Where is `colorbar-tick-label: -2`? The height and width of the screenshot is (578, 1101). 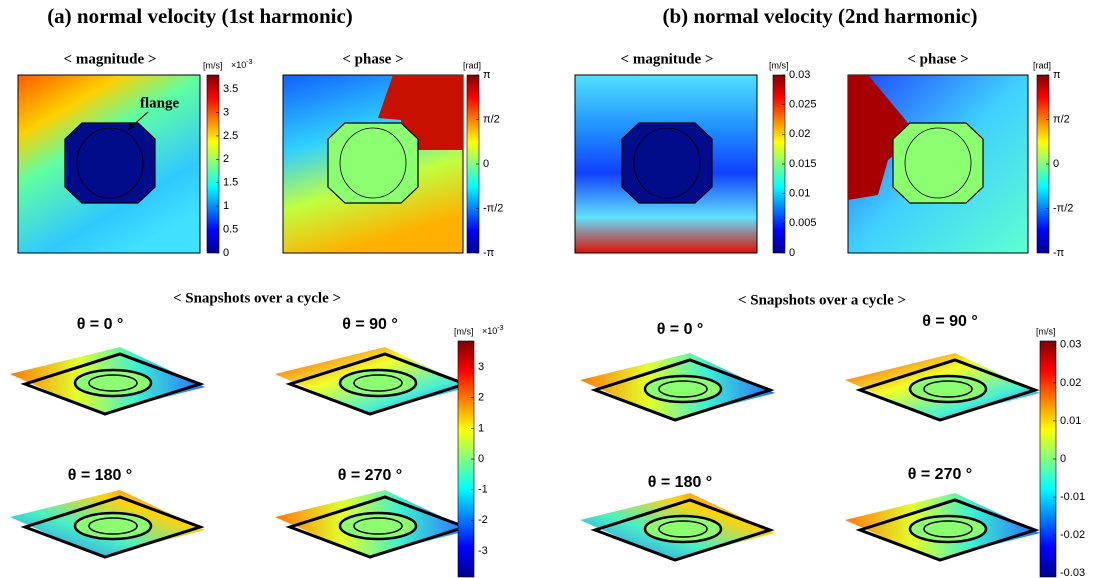 colorbar-tick-label: -2 is located at coordinates (483, 520).